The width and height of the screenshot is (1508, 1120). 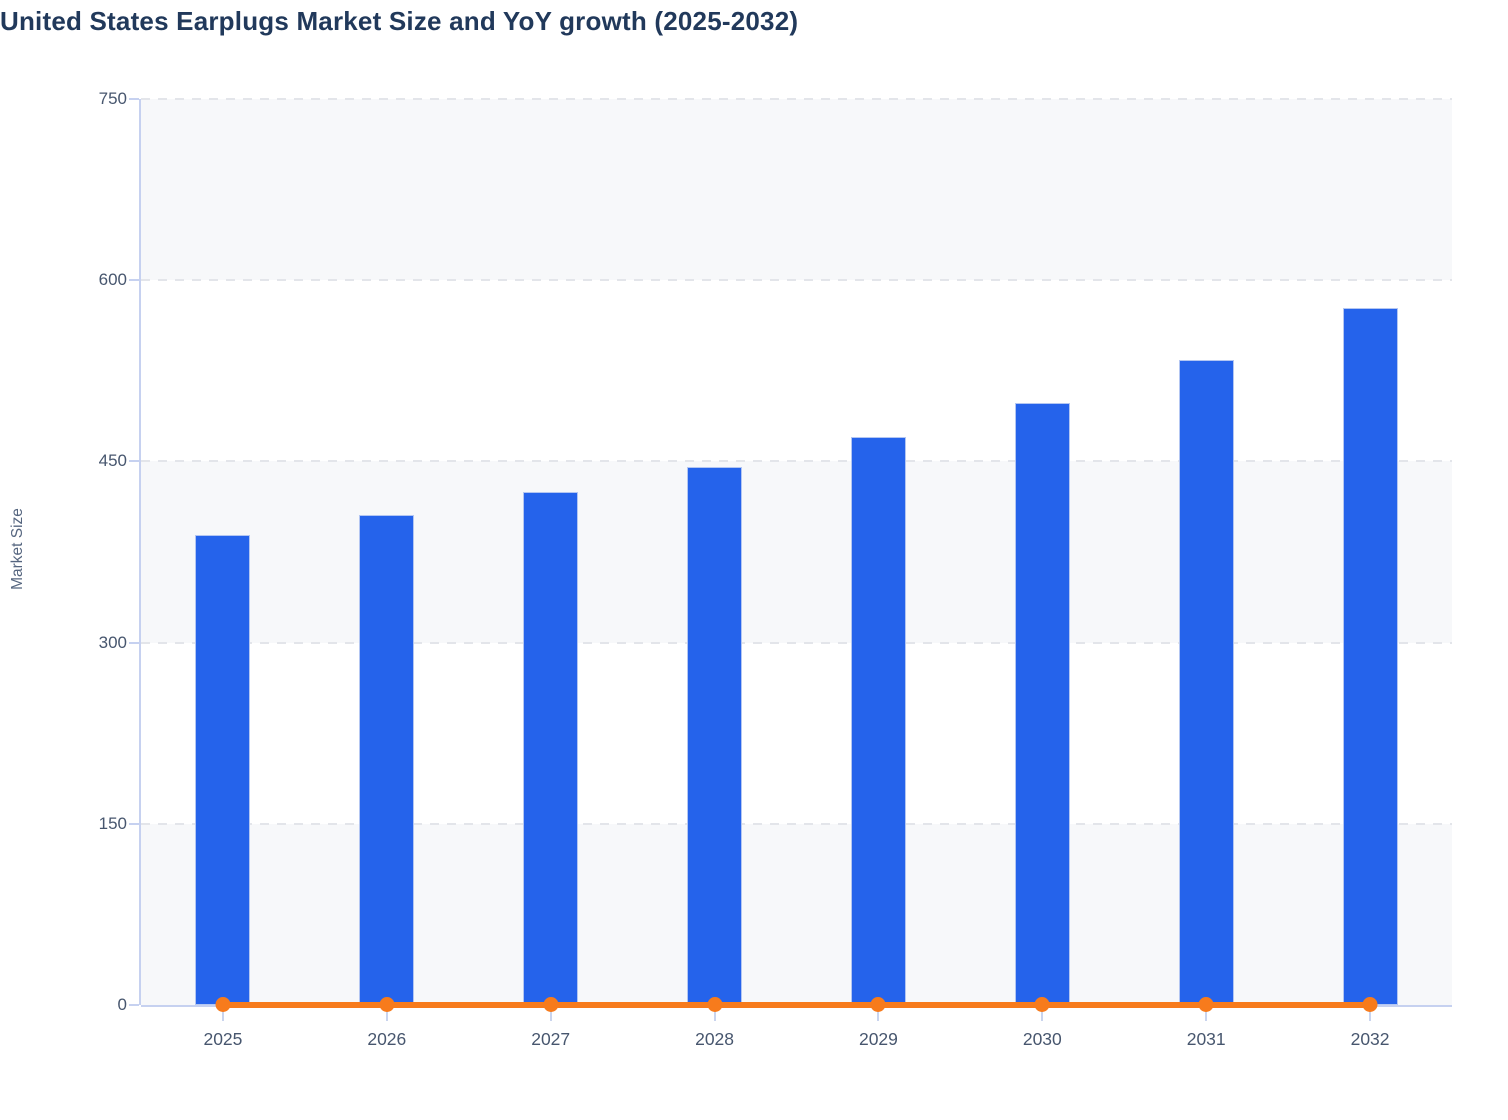 I want to click on y-axis-line, so click(x=140, y=552).